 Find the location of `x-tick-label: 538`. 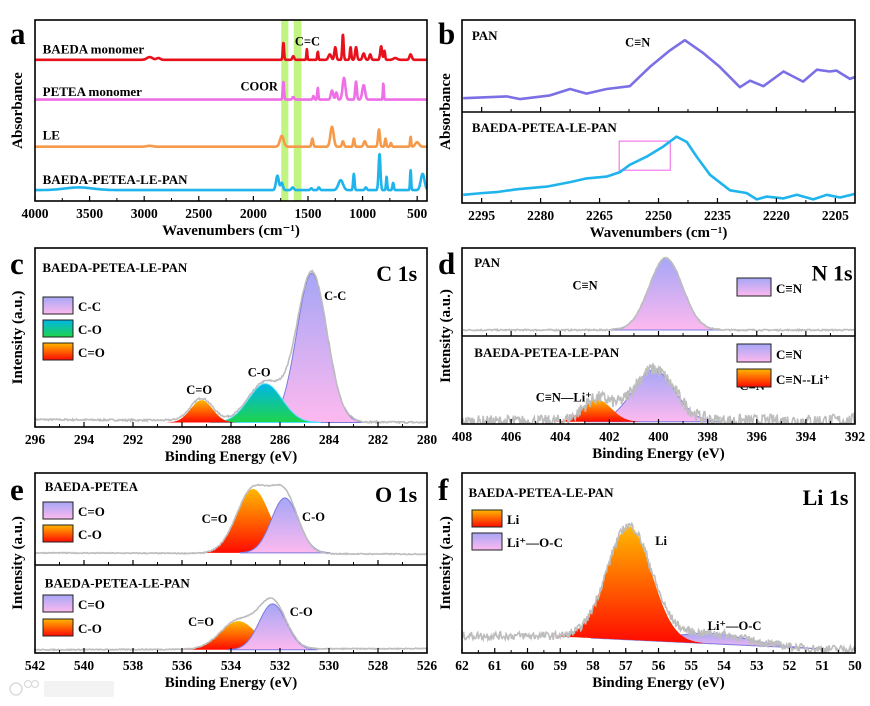

x-tick-label: 538 is located at coordinates (133, 665).